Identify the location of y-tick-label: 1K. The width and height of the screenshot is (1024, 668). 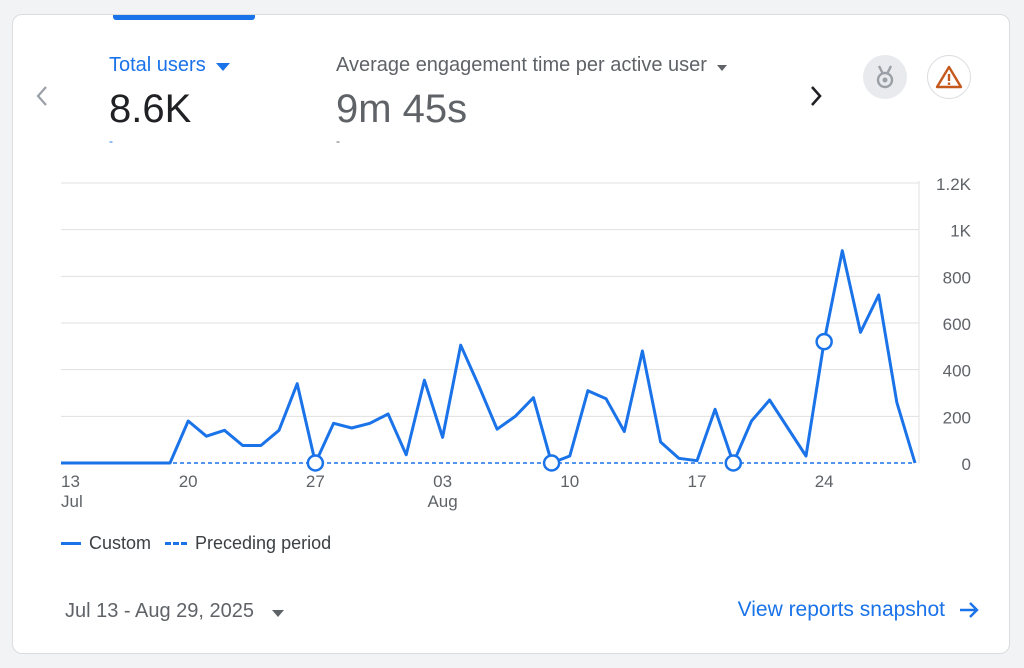
(960, 231).